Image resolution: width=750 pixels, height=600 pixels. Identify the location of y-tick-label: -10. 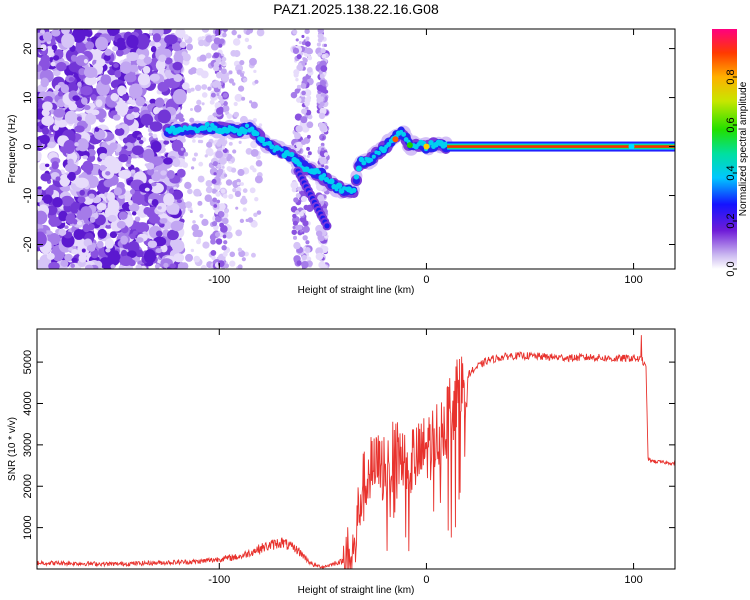
(28, 196).